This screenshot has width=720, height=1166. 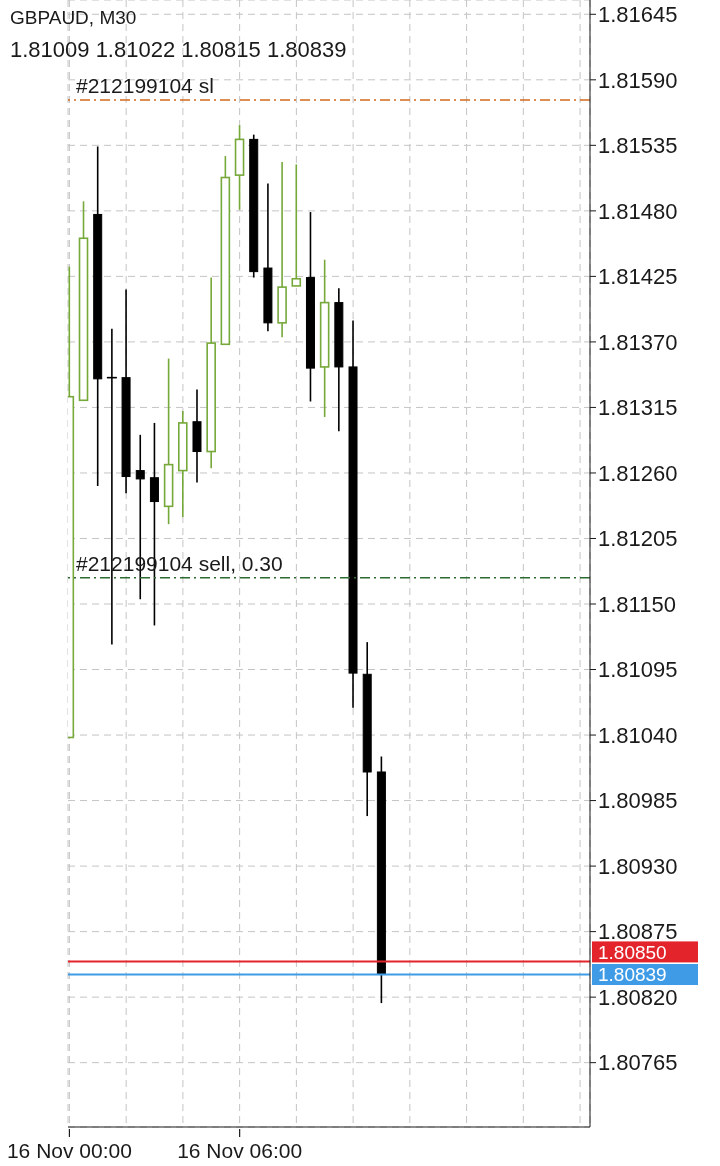 I want to click on y-tick-label: 1.81535, so click(x=638, y=146).